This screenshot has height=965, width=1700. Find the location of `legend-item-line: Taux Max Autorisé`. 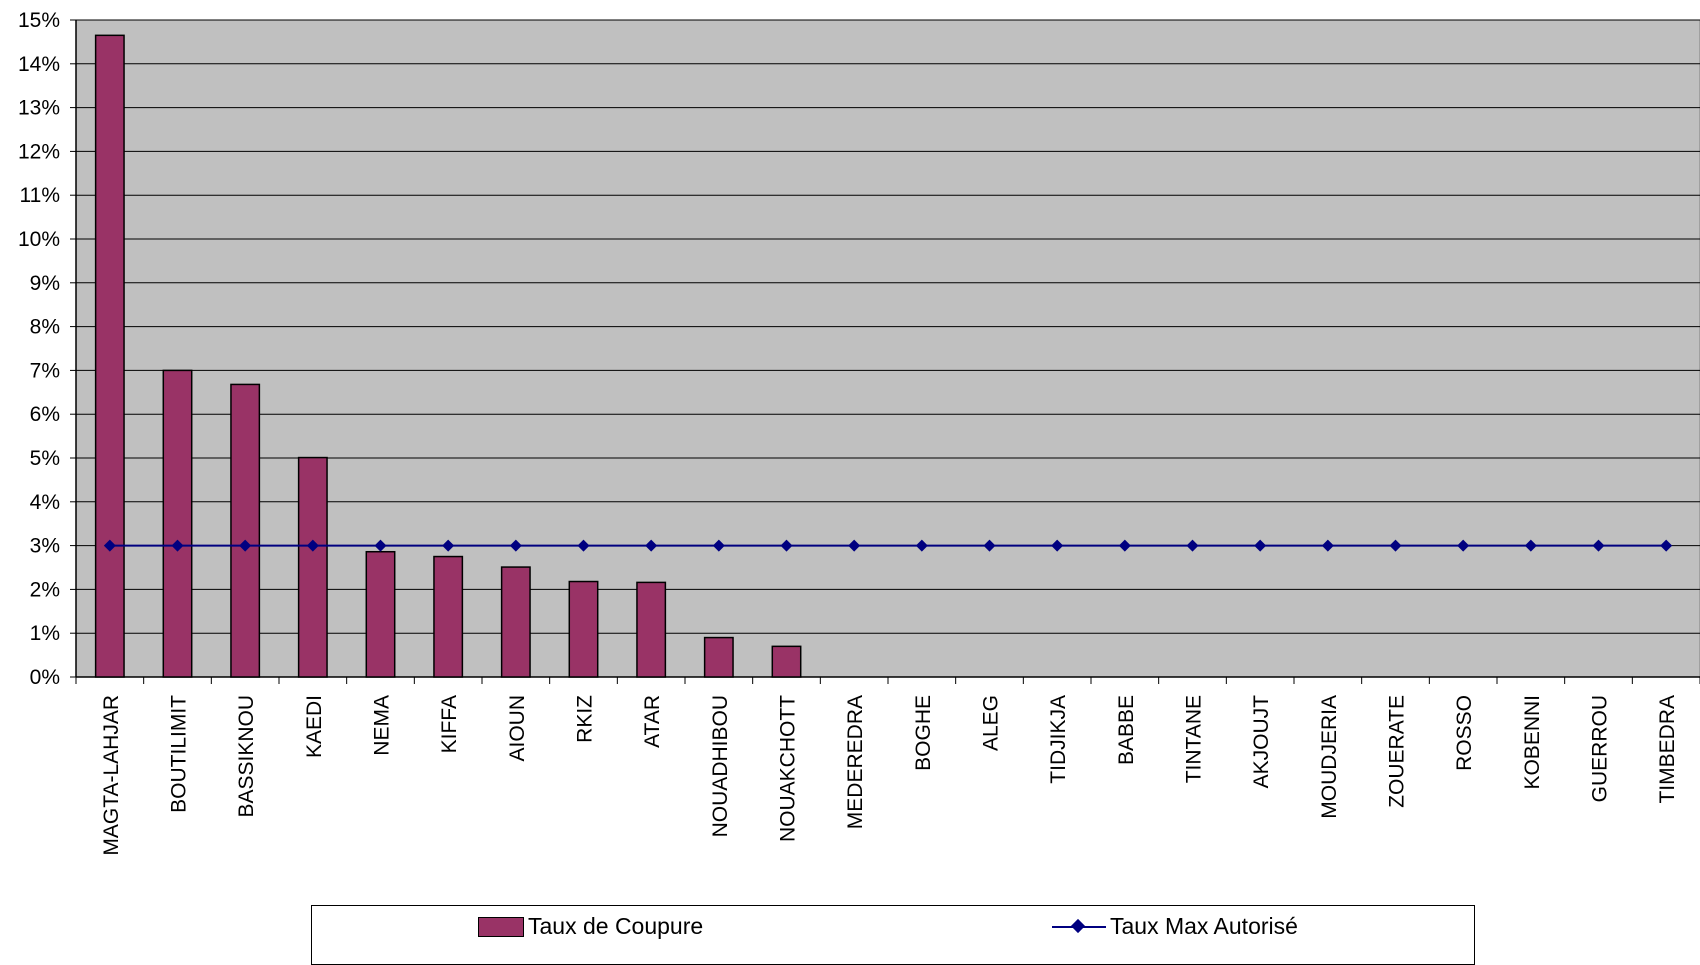

legend-item-line: Taux Max Autorisé is located at coordinates (1175, 926).